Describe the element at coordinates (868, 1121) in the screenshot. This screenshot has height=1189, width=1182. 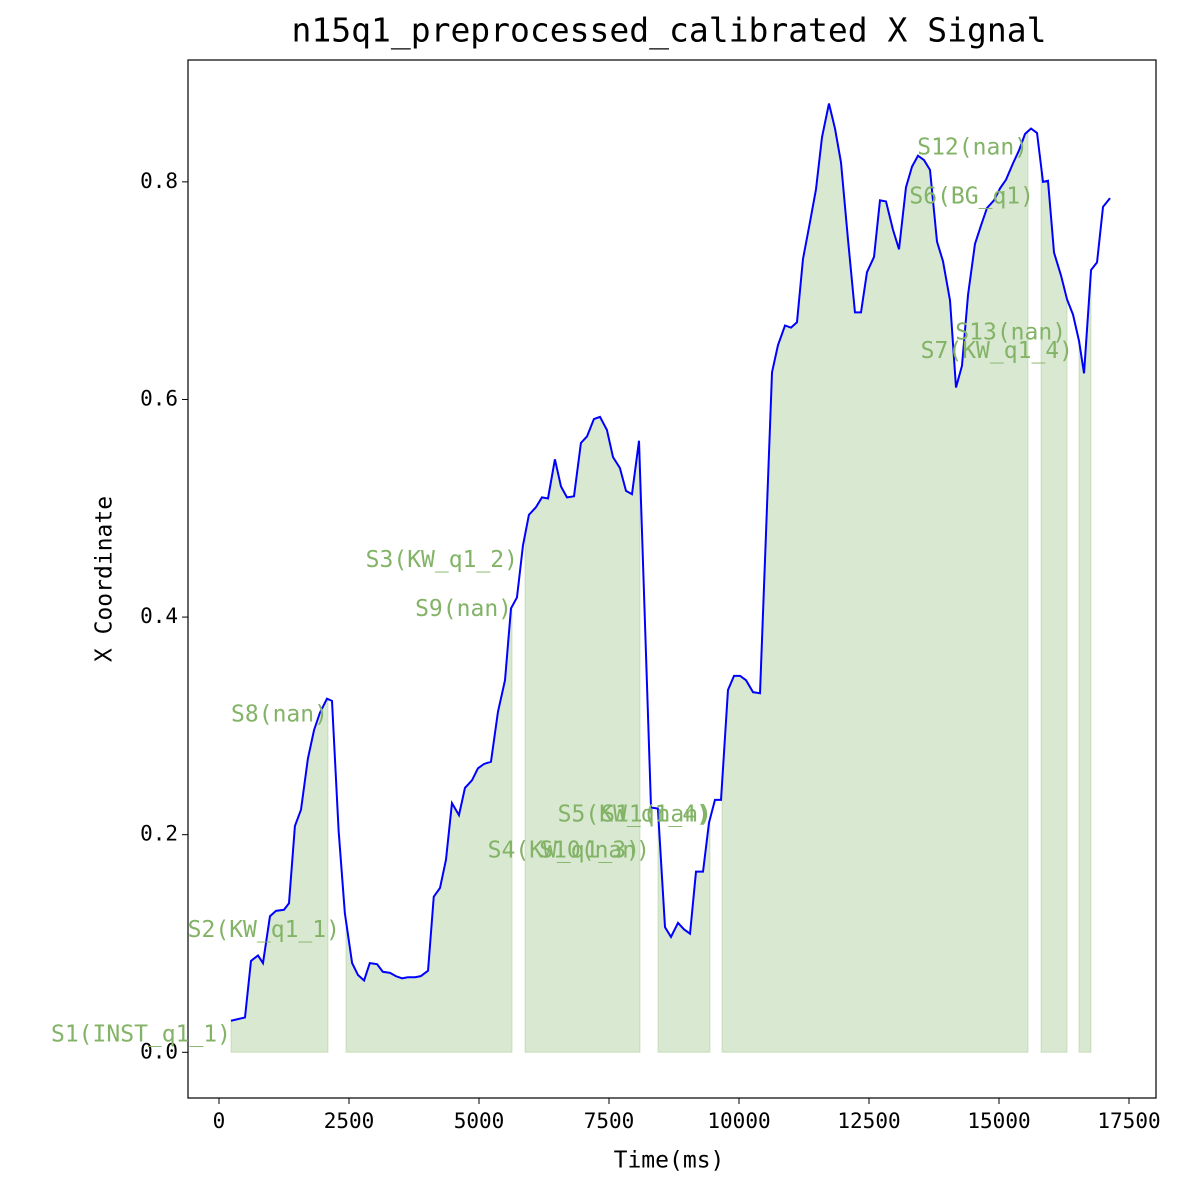
I see `x-tick-label: 12500` at that location.